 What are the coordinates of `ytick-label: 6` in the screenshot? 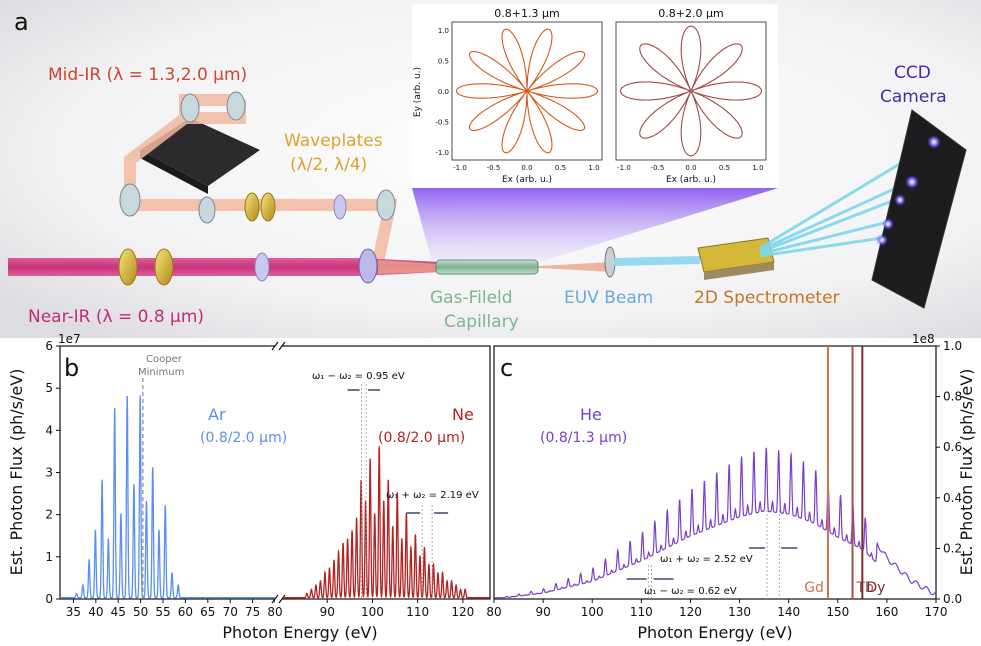 It's located at (49, 346).